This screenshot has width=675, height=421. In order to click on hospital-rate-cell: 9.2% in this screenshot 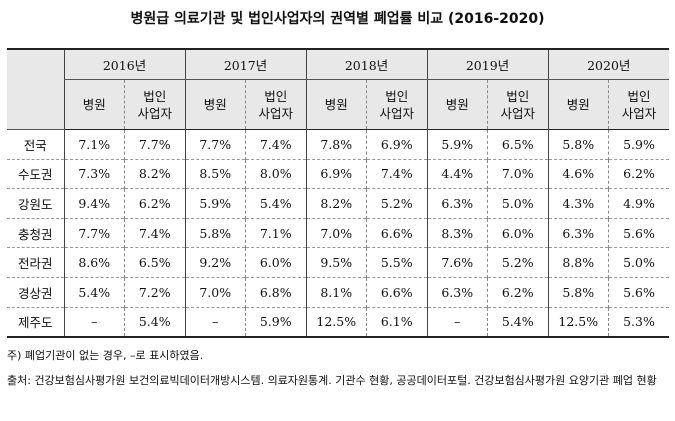, I will do `click(215, 262)`.